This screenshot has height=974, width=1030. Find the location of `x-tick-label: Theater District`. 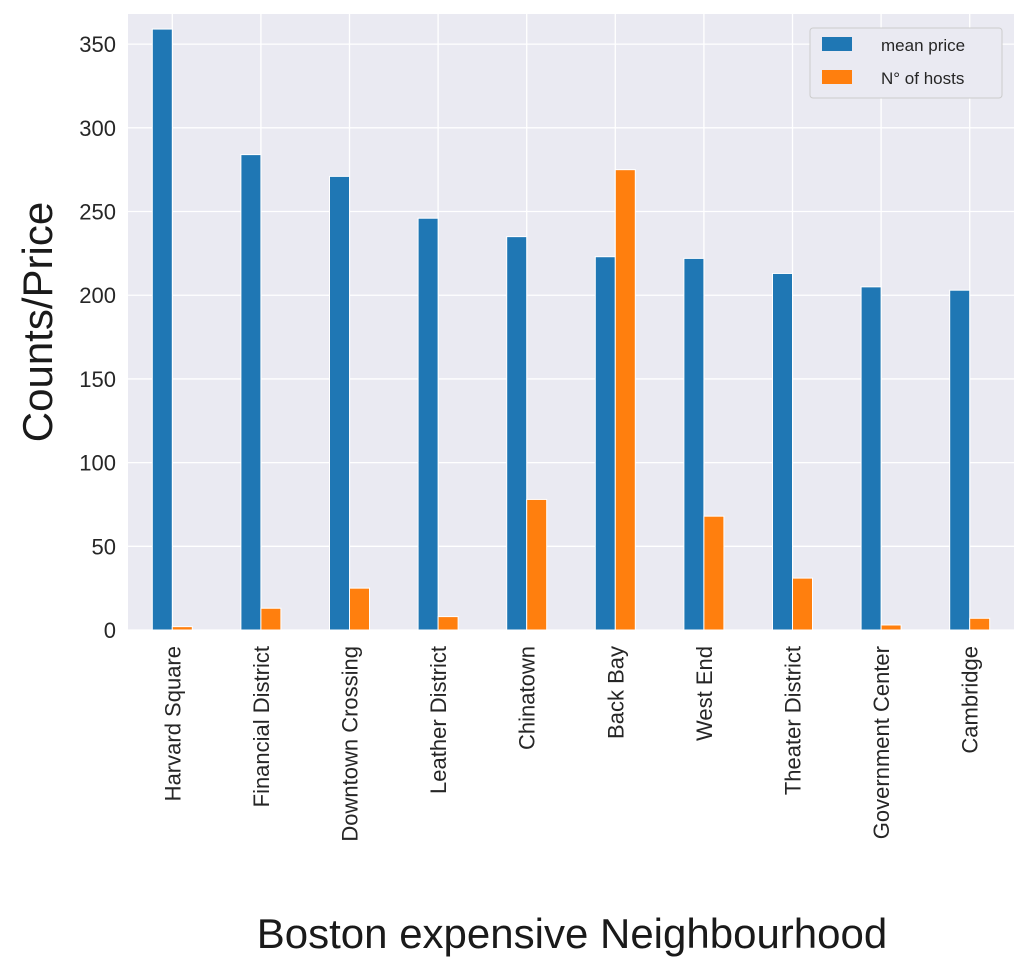

x-tick-label: Theater District is located at coordinates (793, 720).